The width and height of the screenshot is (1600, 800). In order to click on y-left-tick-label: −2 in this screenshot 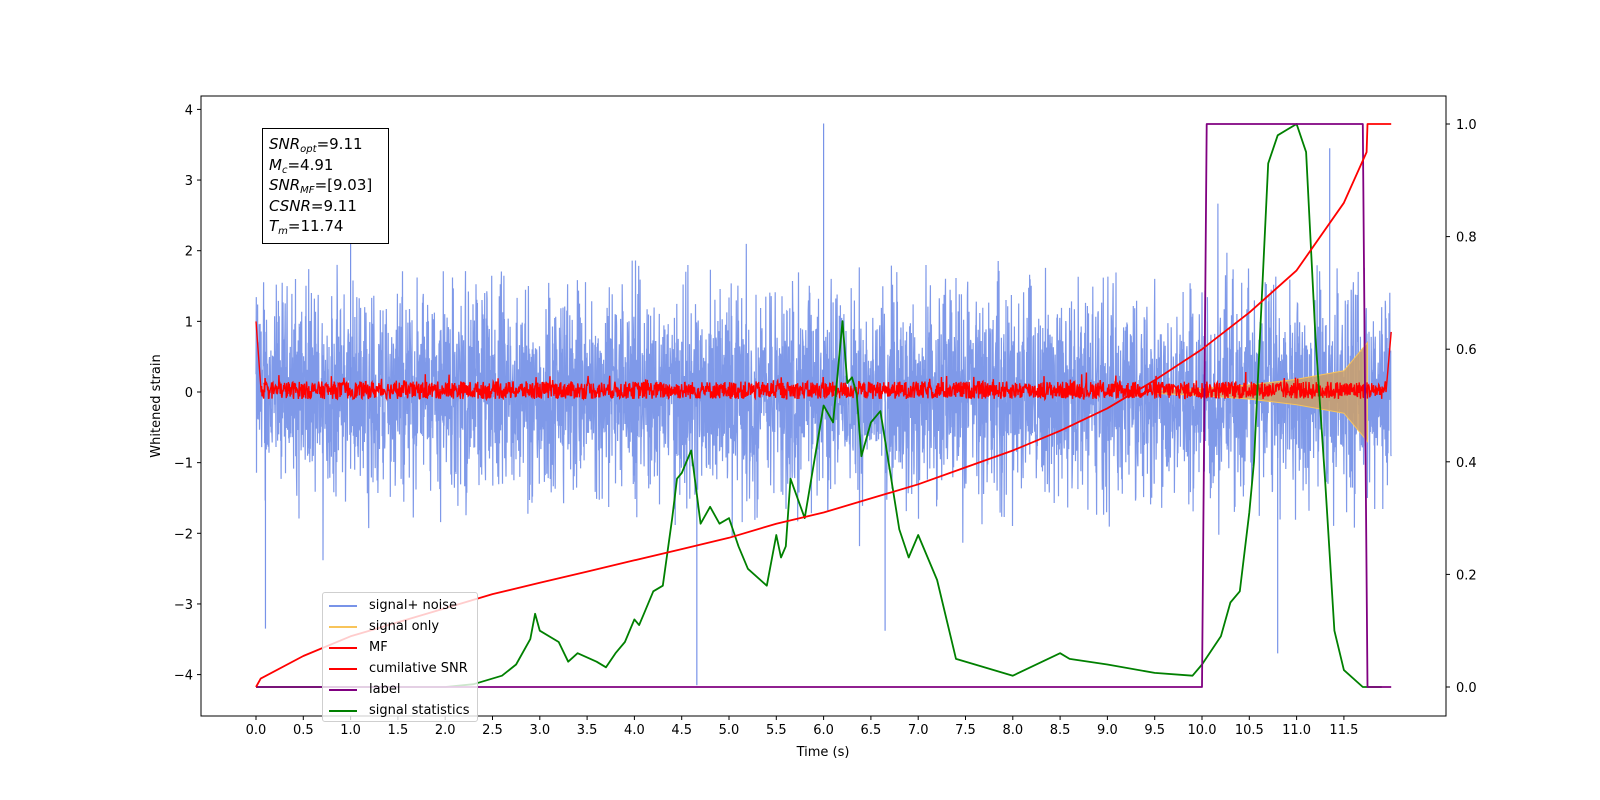, I will do `click(183, 534)`.